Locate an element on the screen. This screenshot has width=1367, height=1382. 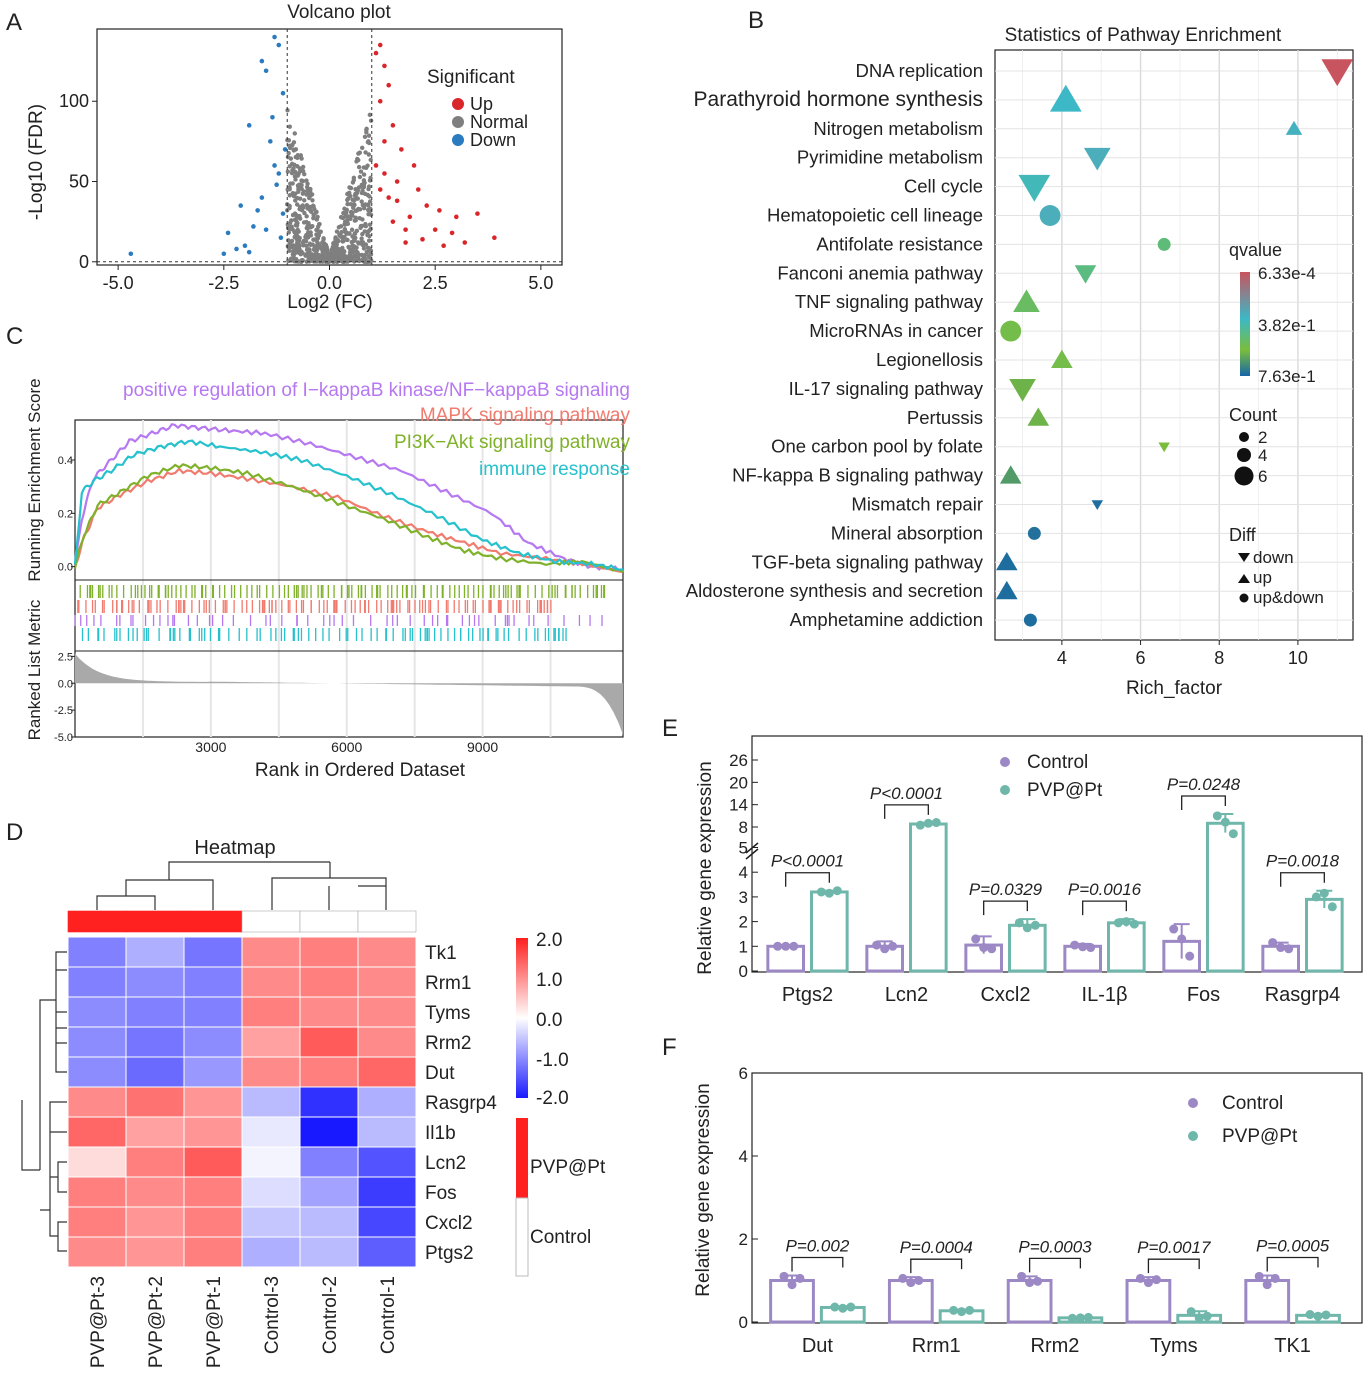
bar-f-legend-pvp-dot is located at coordinates (1193, 1136).